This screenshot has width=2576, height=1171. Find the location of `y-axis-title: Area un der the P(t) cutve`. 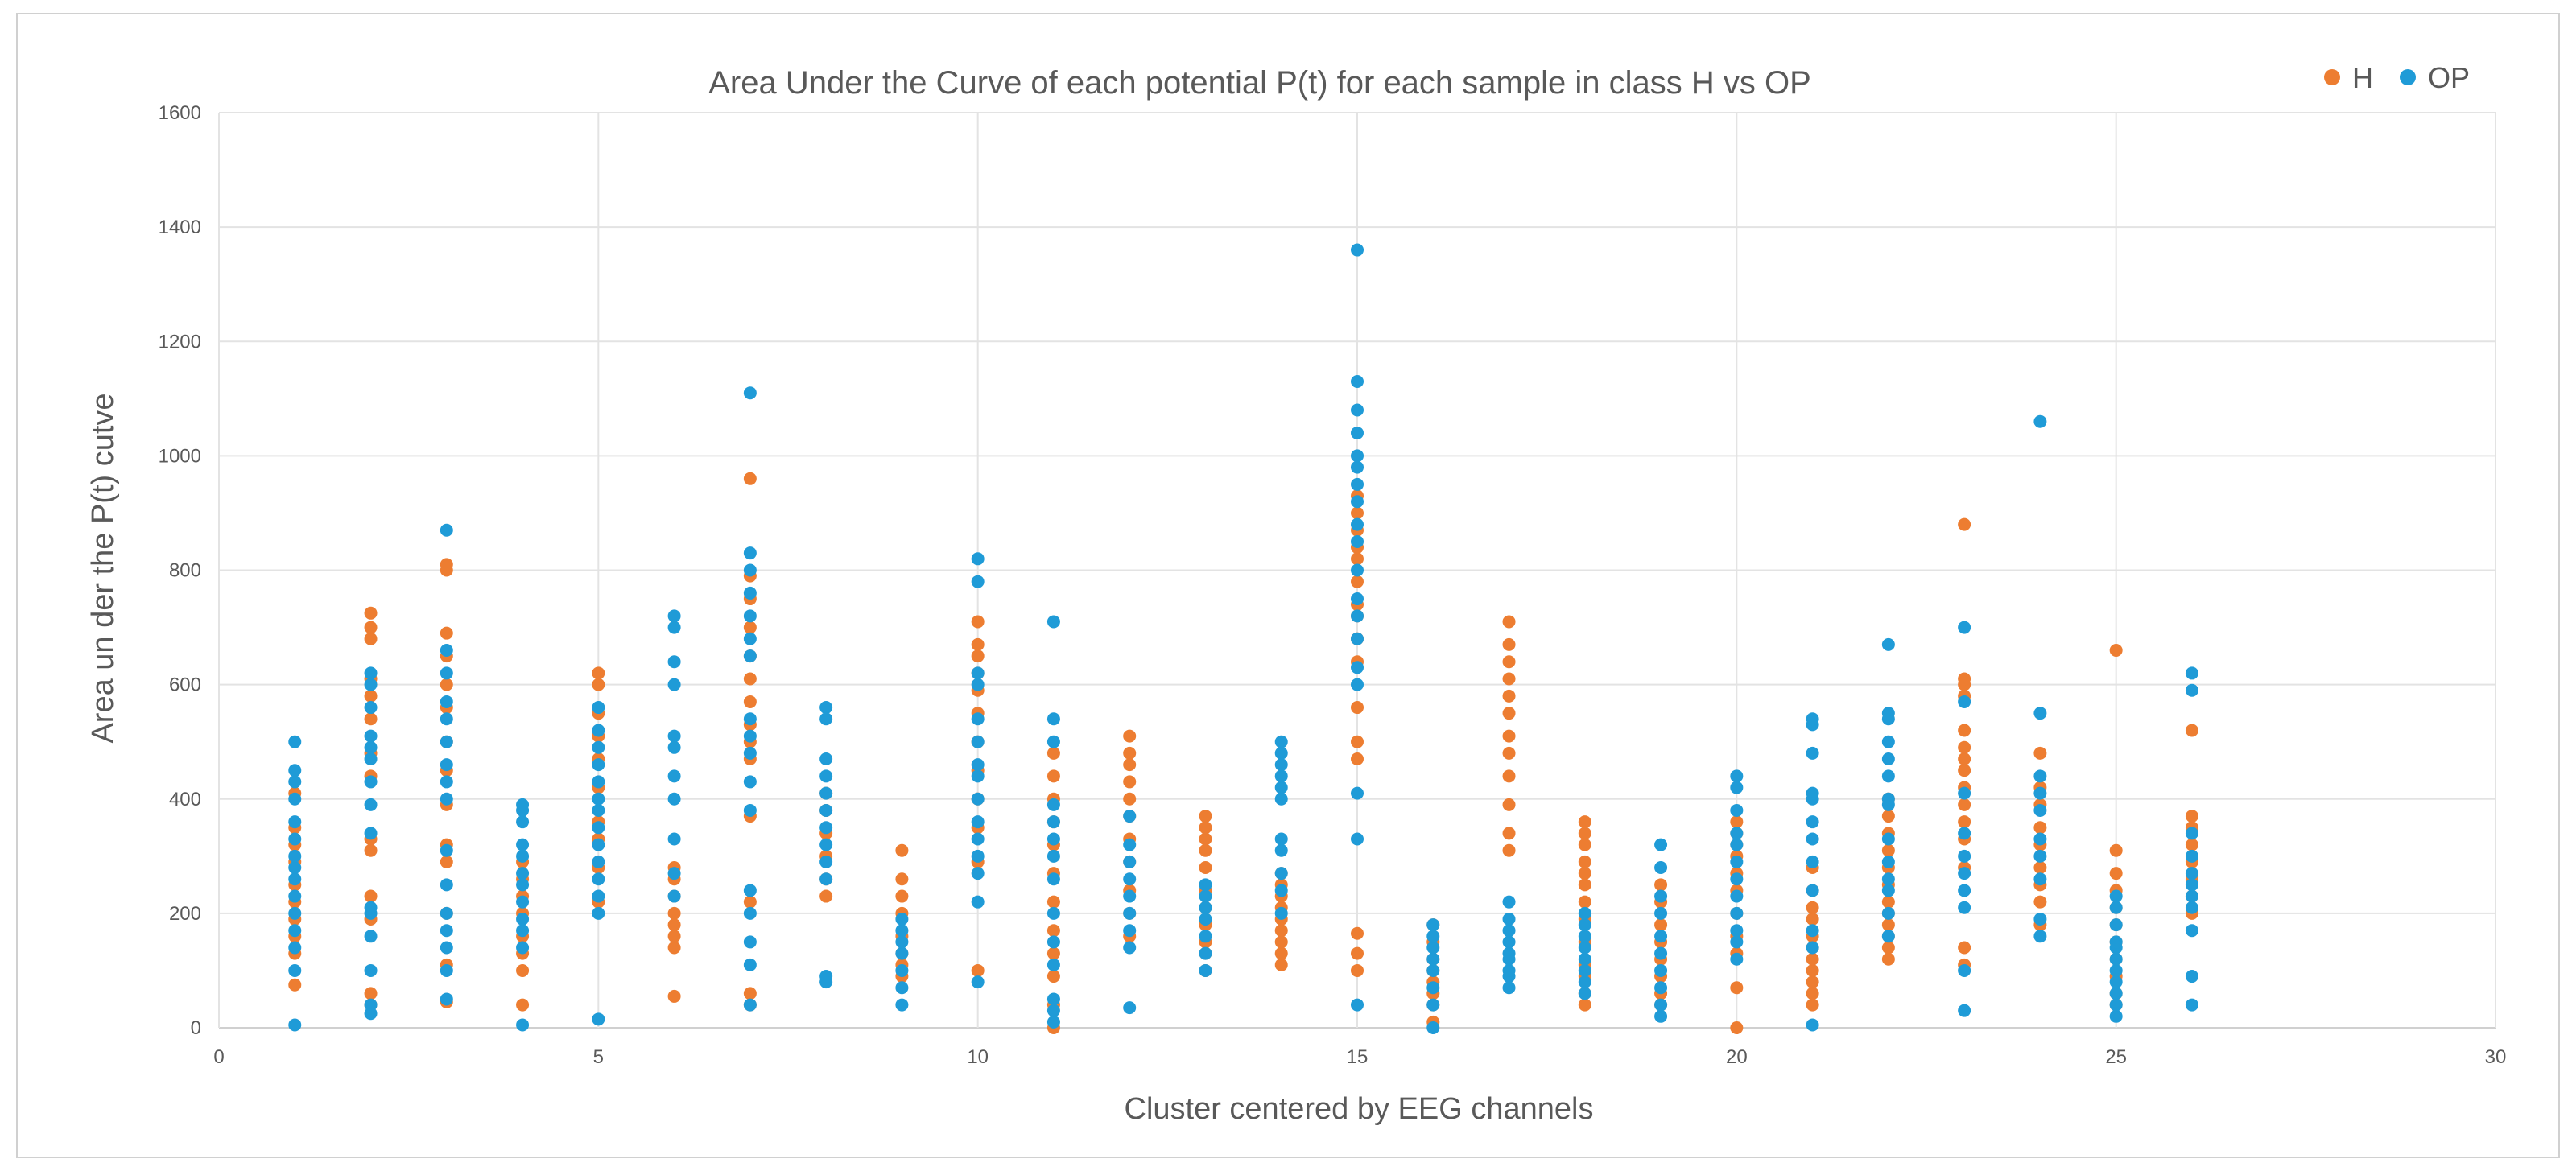

y-axis-title: Area un der the P(t) cutve is located at coordinates (103, 568).